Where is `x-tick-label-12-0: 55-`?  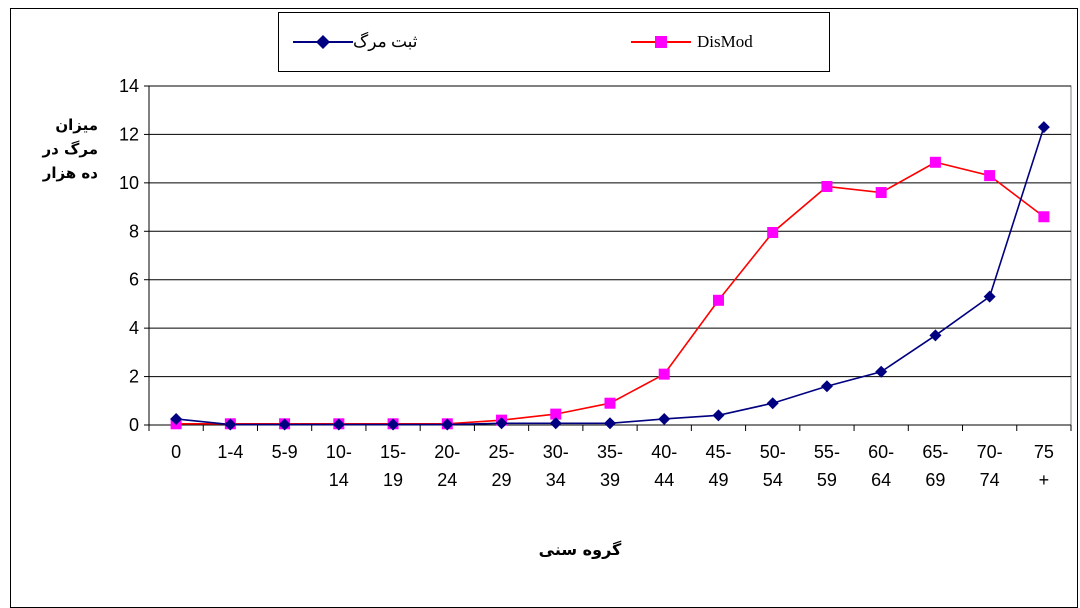
x-tick-label-12-0: 55- is located at coordinates (827, 452).